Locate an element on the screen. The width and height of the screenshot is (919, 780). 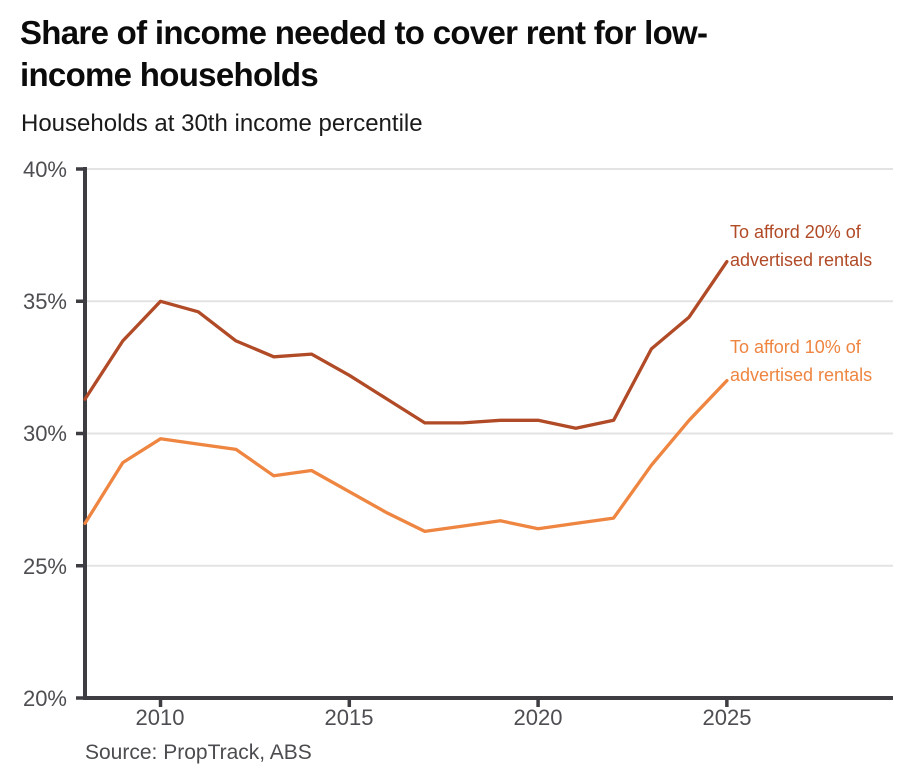
y-tick-label-35: 35% is located at coordinates (44, 301).